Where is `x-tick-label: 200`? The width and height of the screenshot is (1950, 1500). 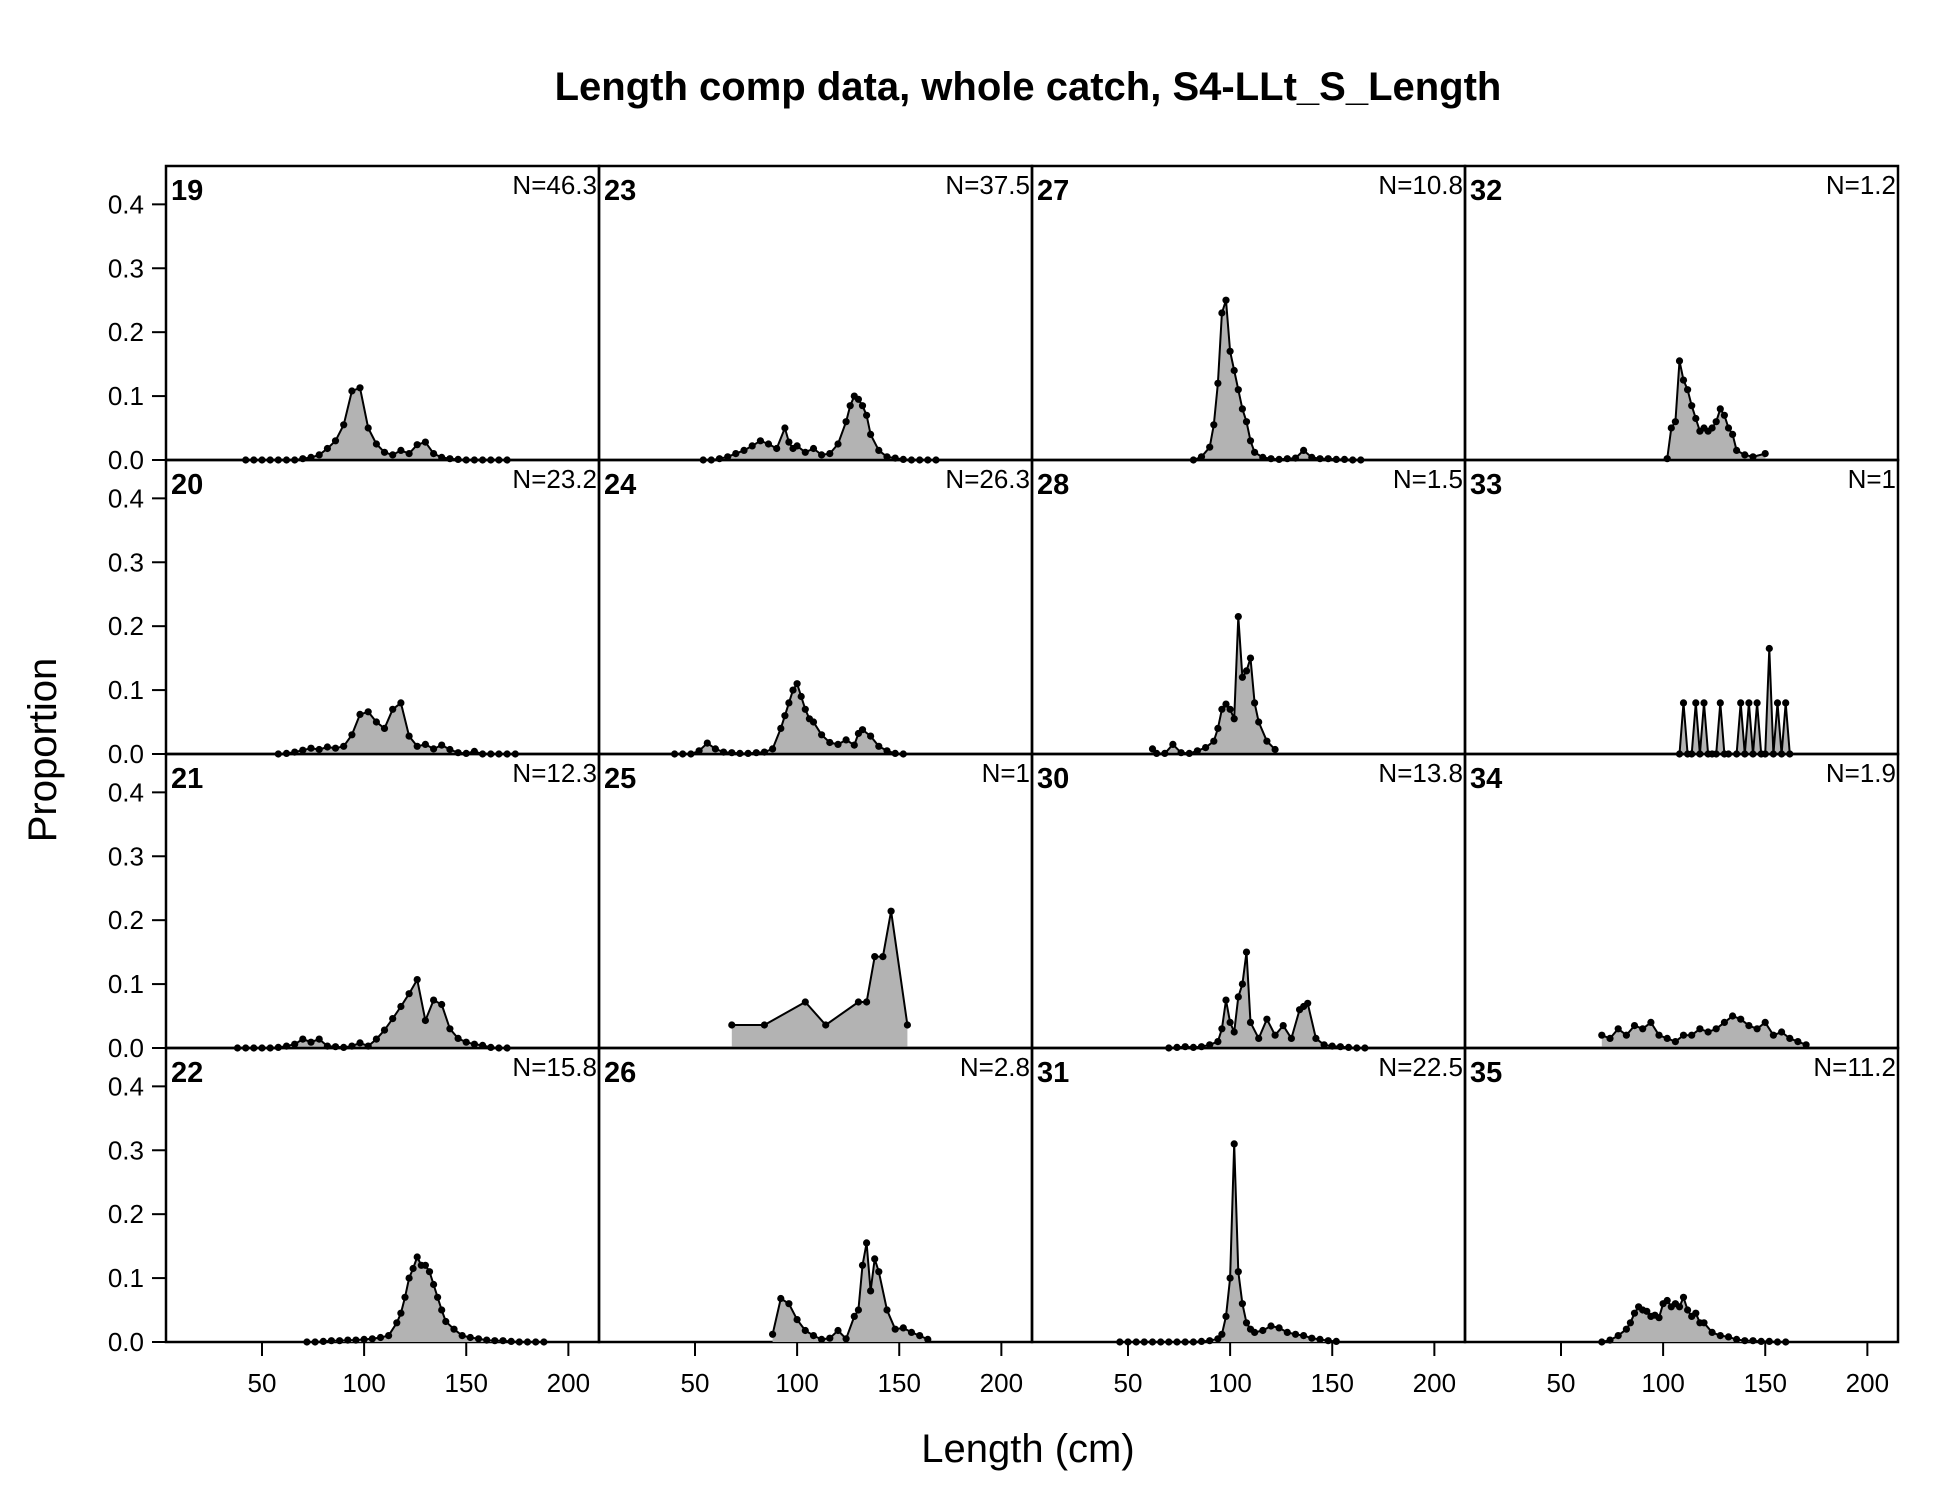
x-tick-label: 200 is located at coordinates (1001, 1383).